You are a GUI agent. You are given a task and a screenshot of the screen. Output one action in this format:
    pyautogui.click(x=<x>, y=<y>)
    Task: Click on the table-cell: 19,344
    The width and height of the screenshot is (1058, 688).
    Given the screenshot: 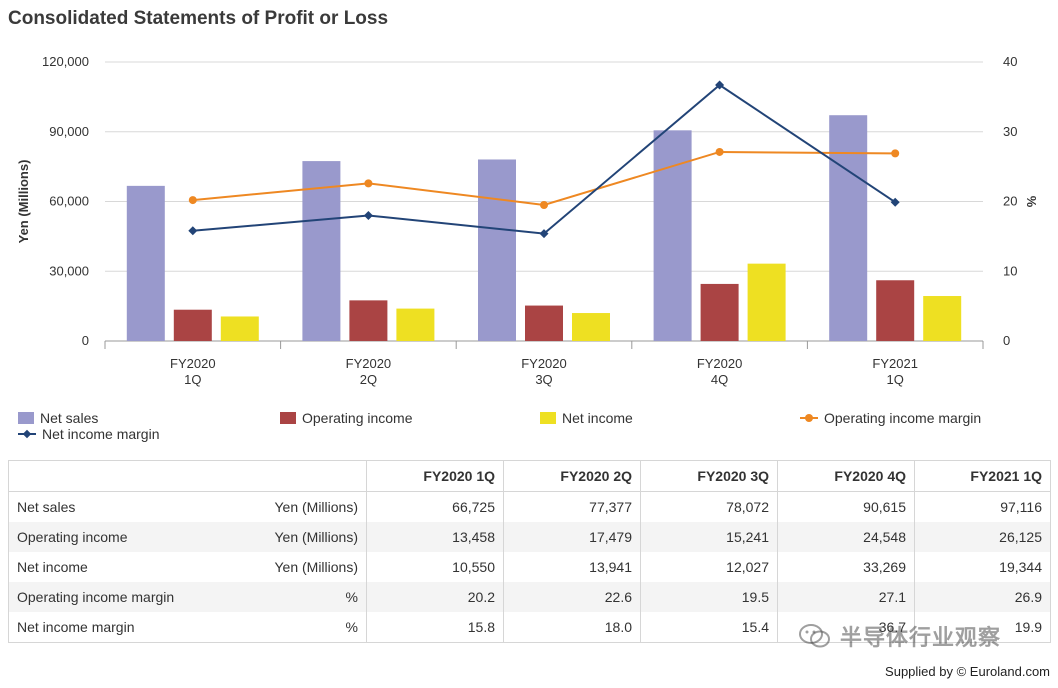 What is the action you would take?
    pyautogui.click(x=982, y=567)
    